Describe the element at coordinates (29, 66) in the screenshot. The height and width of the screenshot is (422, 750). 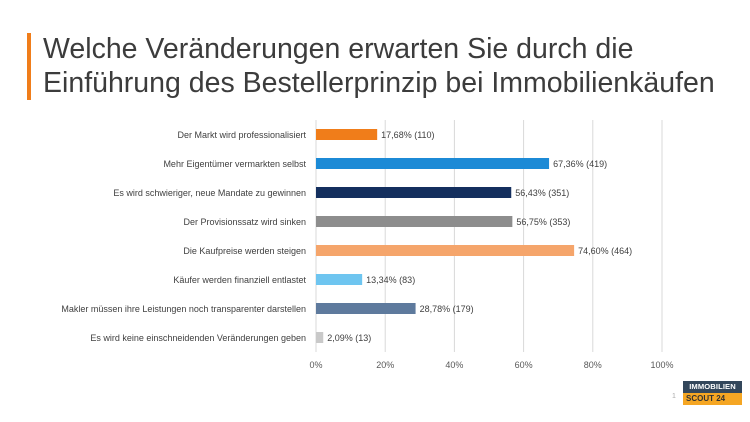
I see `title-accent-bar` at that location.